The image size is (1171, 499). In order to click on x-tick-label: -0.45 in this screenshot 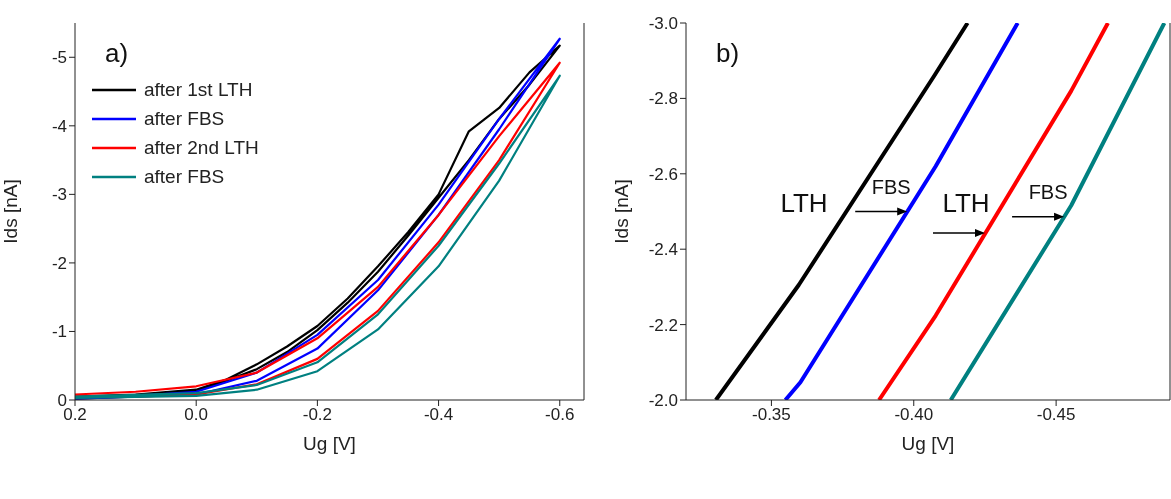, I will do `click(1056, 415)`.